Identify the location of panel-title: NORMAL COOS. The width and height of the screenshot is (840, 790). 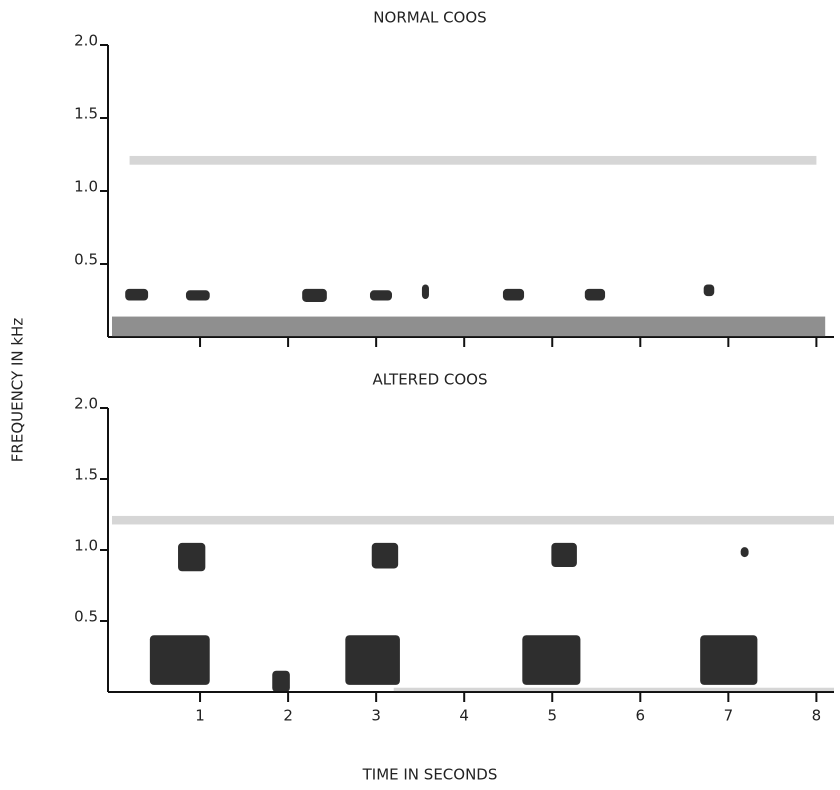
(429, 18).